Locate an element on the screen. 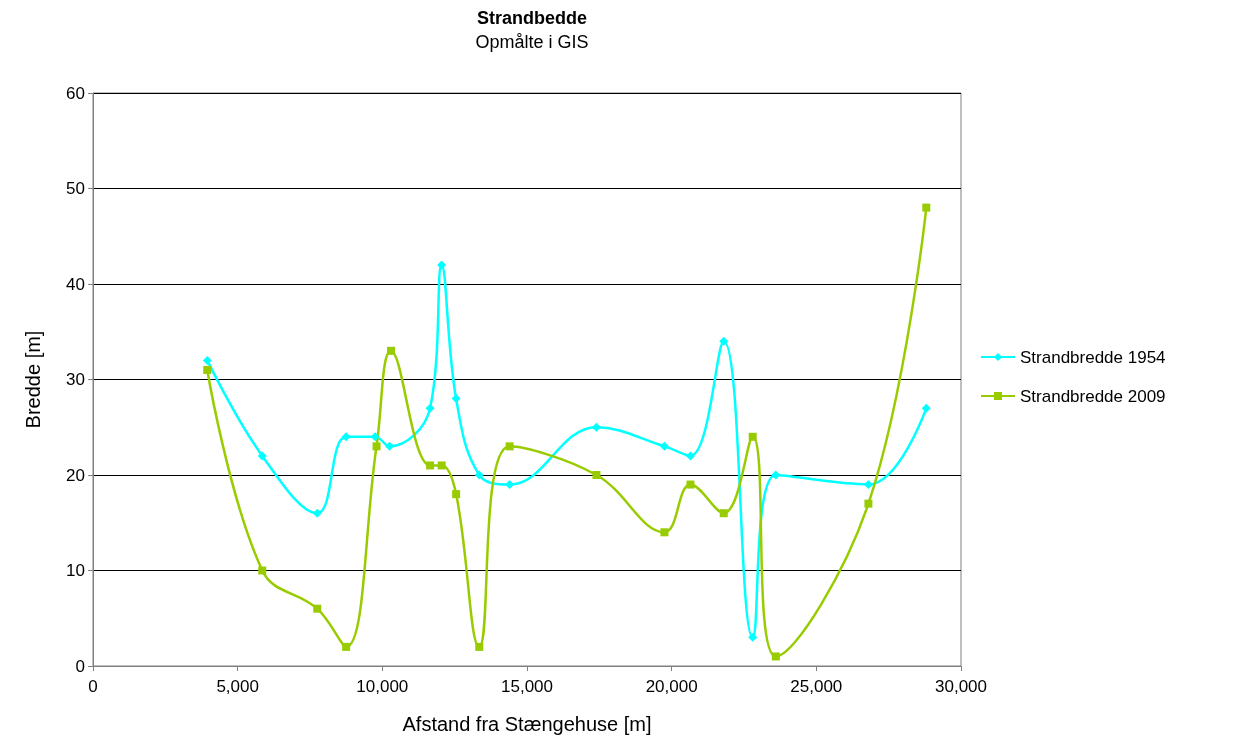 This screenshot has height=753, width=1238. x-tick-label: 15,000 is located at coordinates (527, 686).